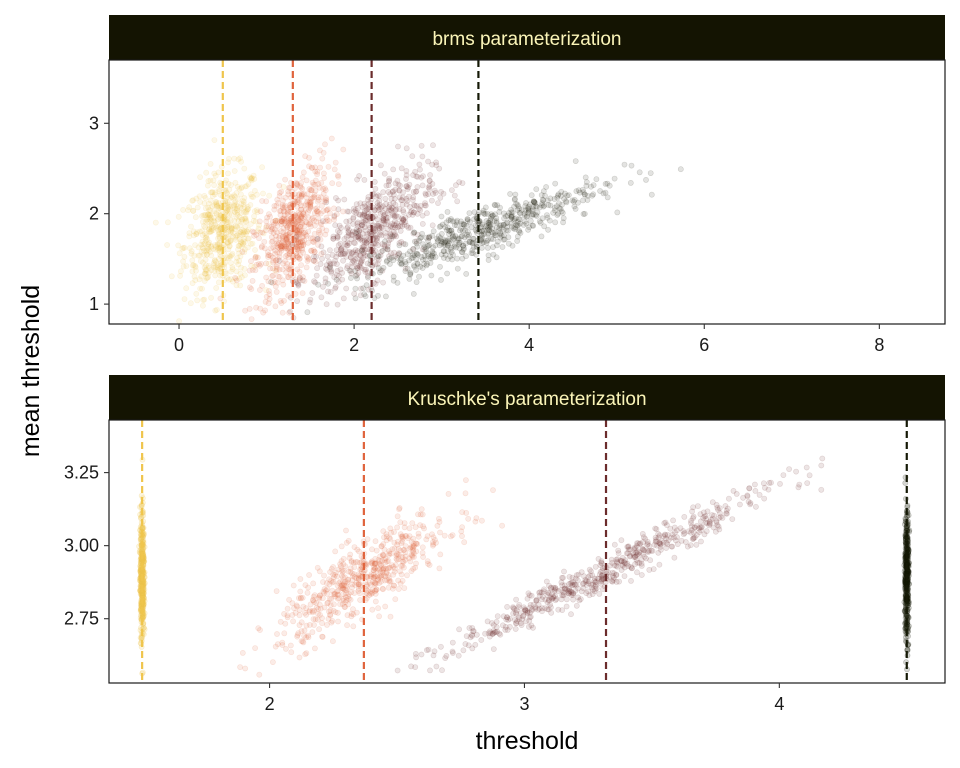  I want to click on strip-background-brms, so click(527, 37).